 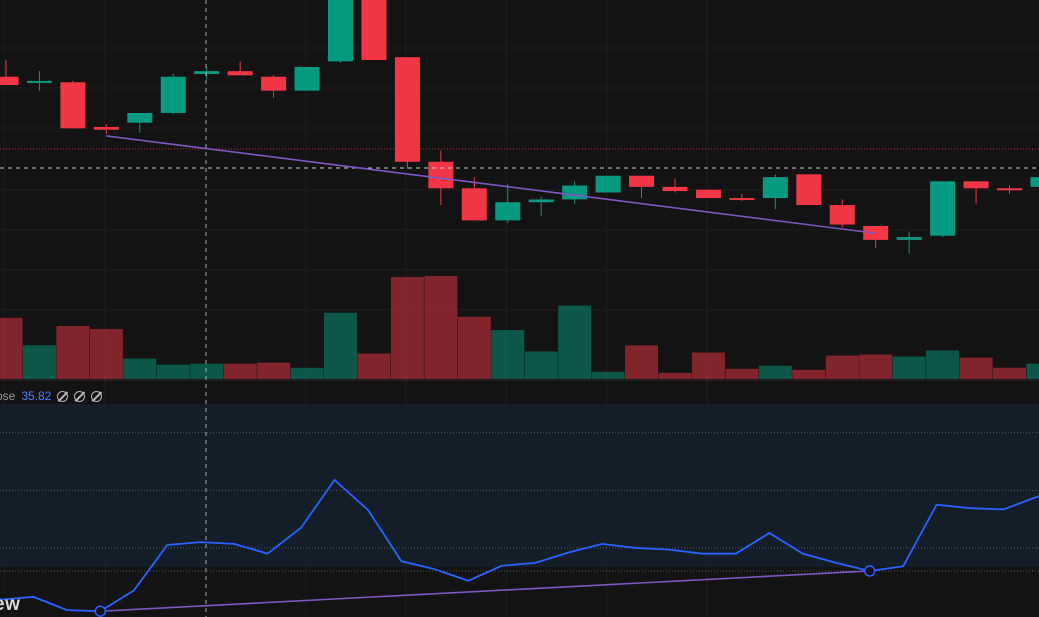 What do you see at coordinates (8, 396) in the screenshot?
I see `rsi-source-label: ose` at bounding box center [8, 396].